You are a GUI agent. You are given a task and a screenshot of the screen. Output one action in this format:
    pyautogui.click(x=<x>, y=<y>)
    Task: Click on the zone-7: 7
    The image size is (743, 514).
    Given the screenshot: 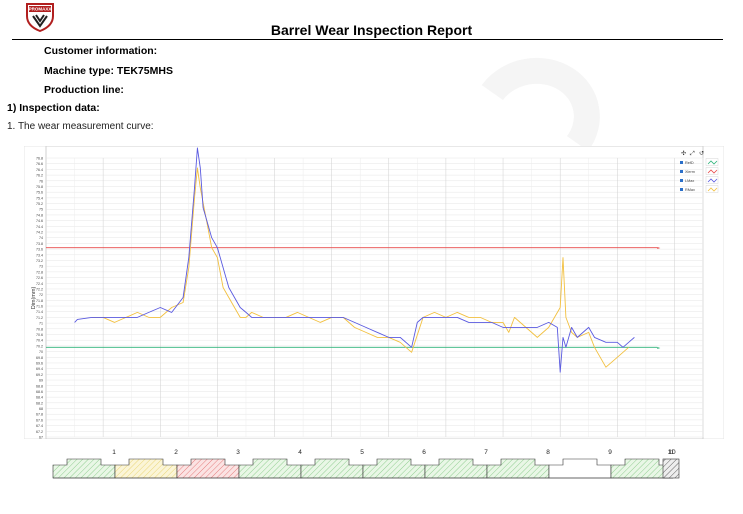 What is the action you would take?
    pyautogui.click(x=456, y=464)
    